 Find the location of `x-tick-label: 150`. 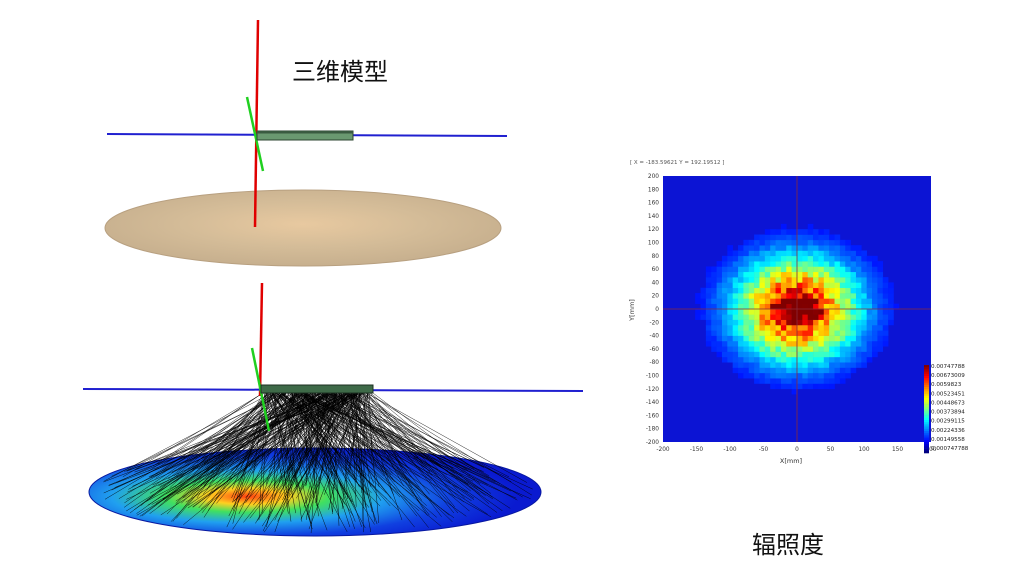

x-tick-label: 150 is located at coordinates (897, 450).